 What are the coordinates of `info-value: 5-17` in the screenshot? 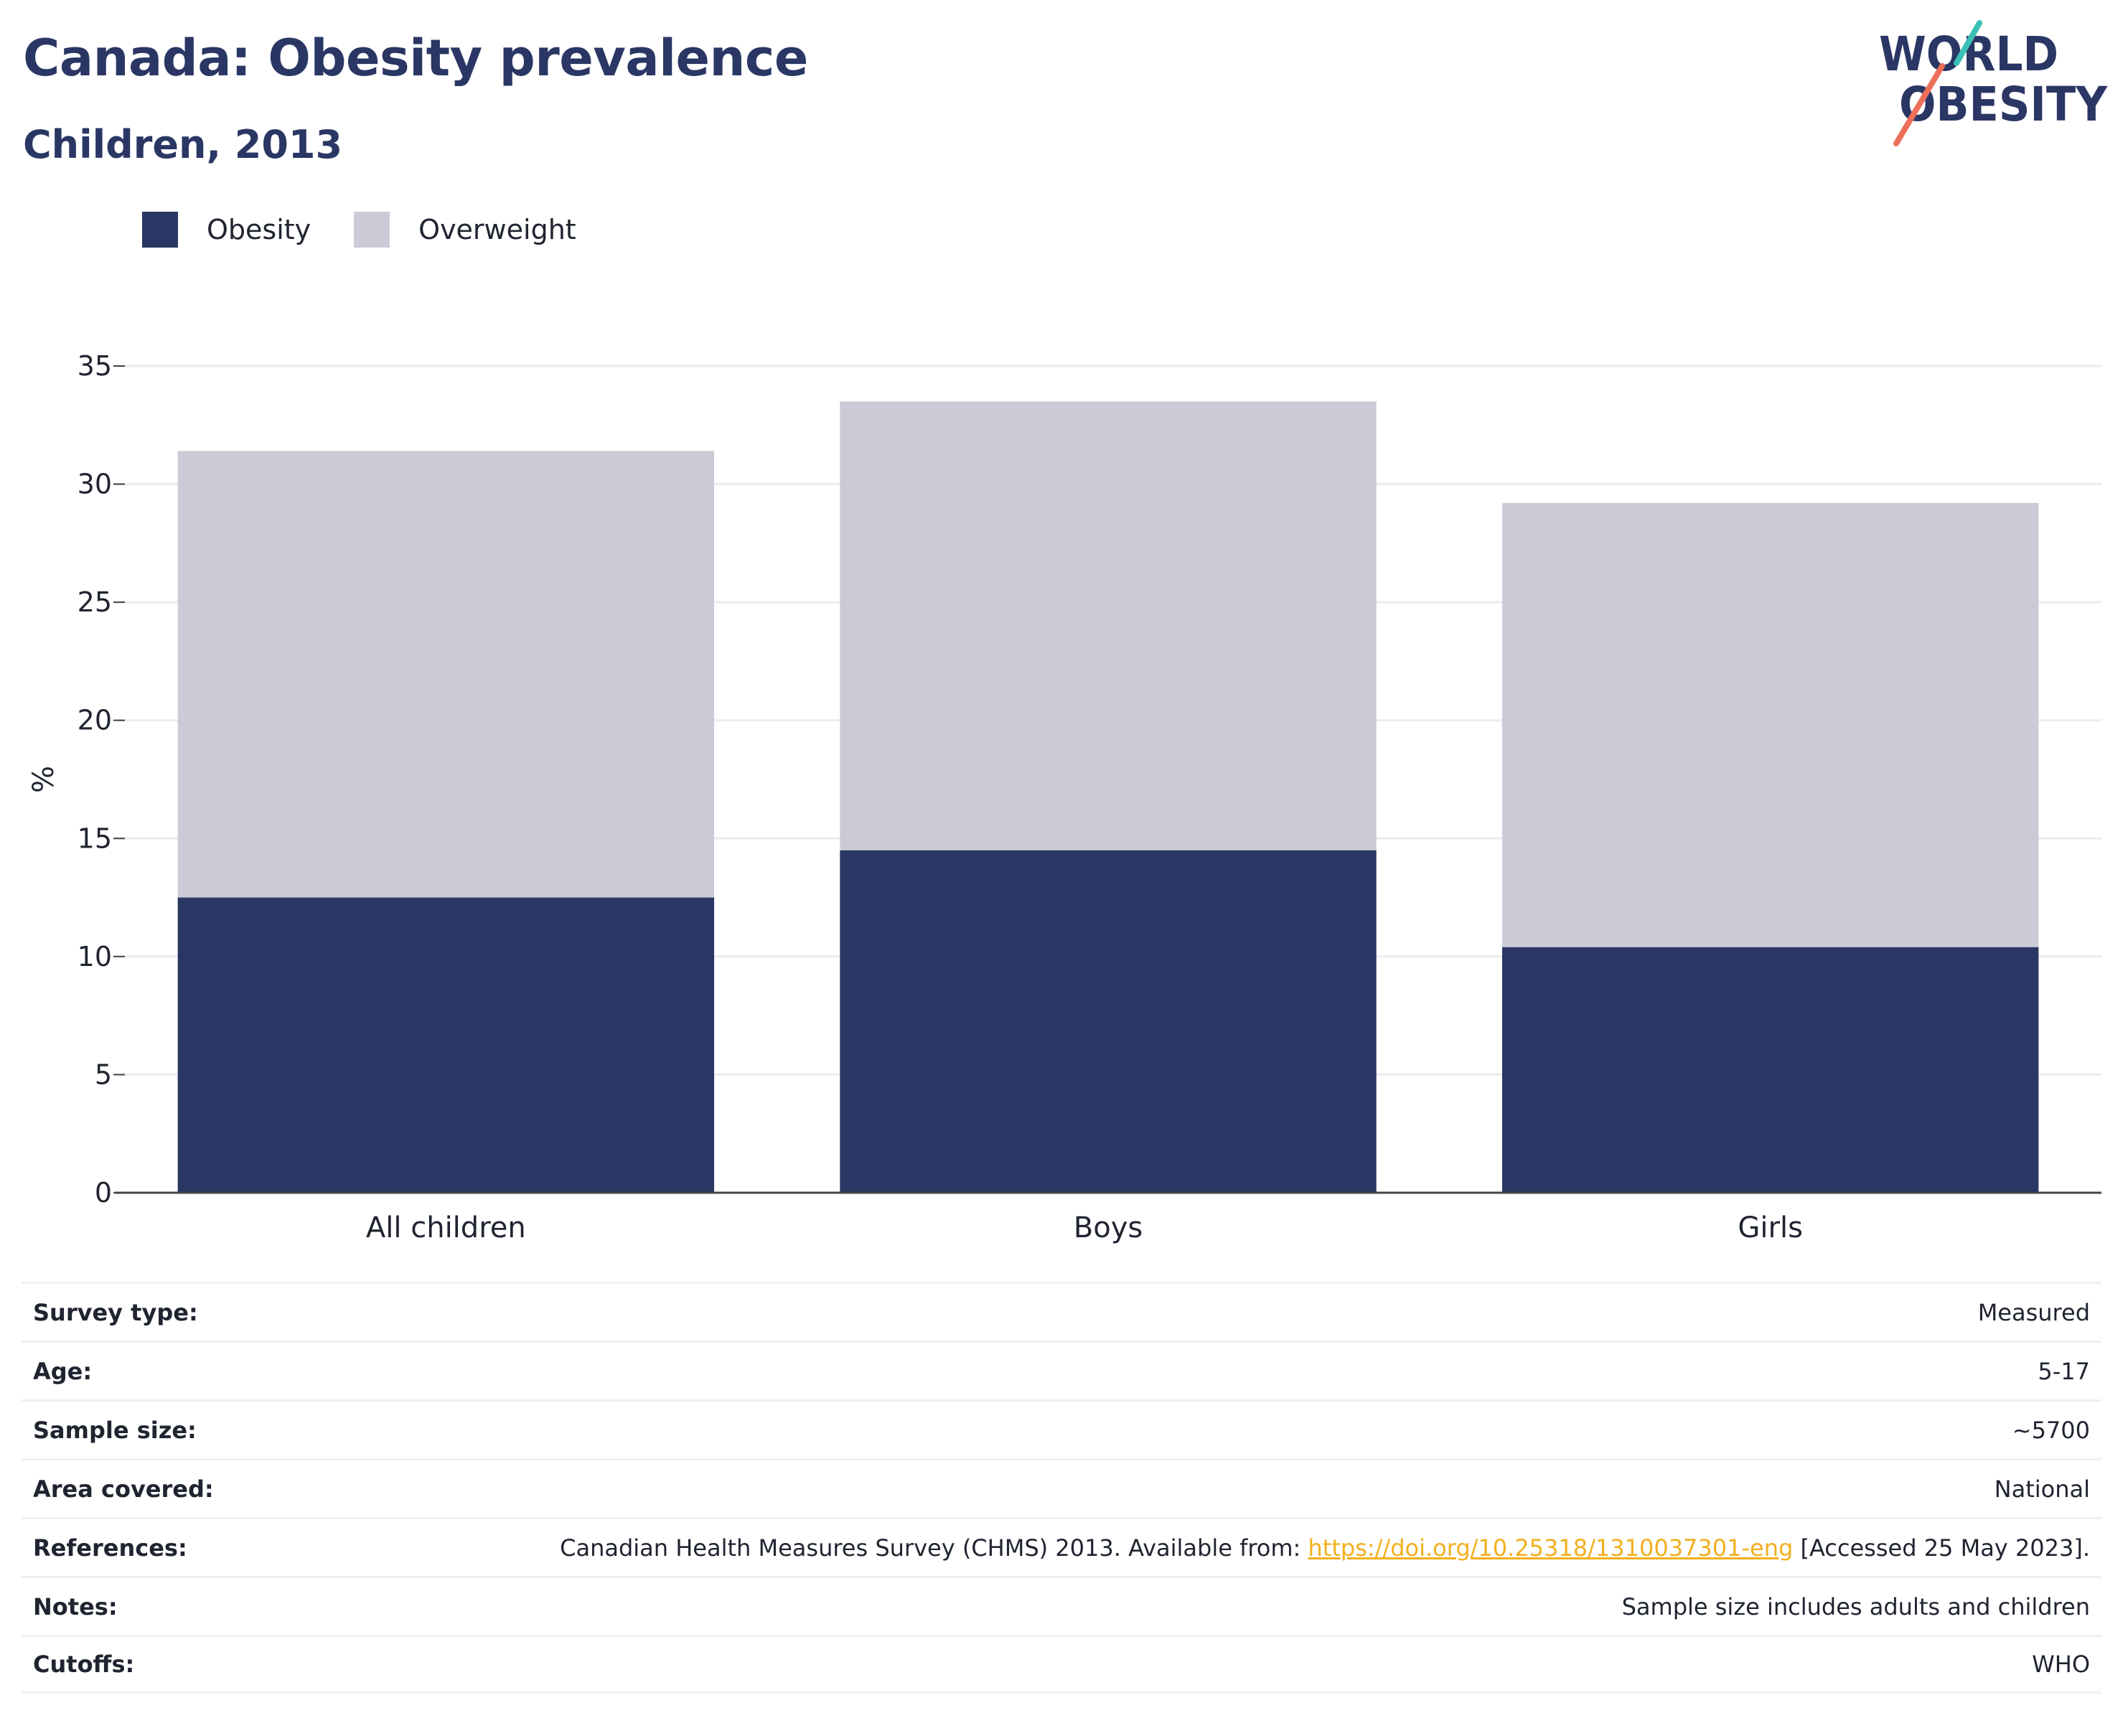 It's located at (2064, 1371).